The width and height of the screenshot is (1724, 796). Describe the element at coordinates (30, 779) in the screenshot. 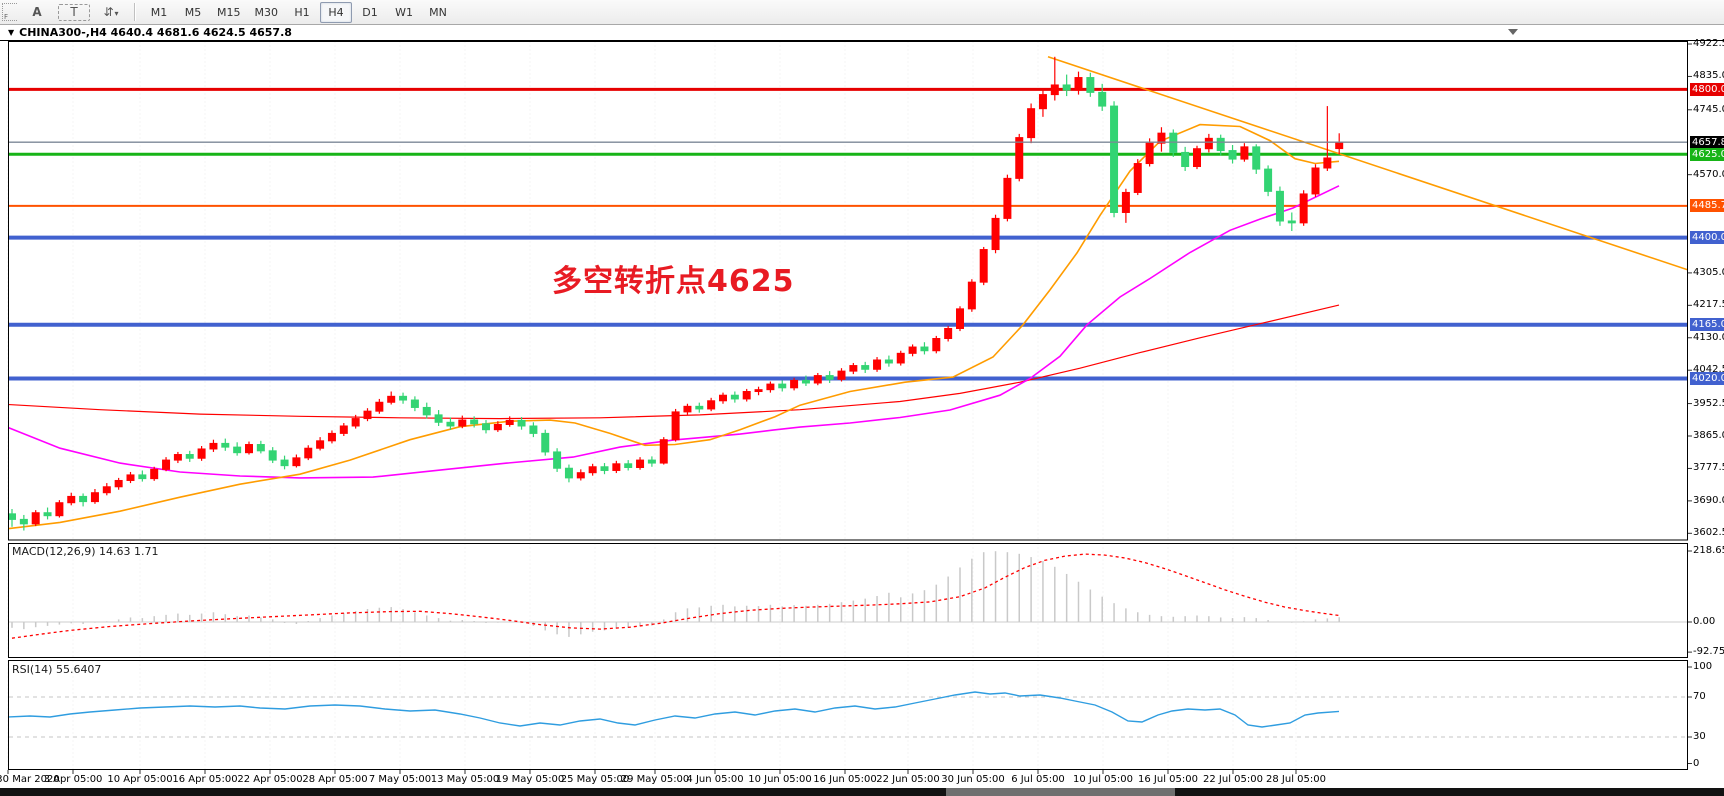

I see `date-tick-label: 30 Mar 2020` at that location.